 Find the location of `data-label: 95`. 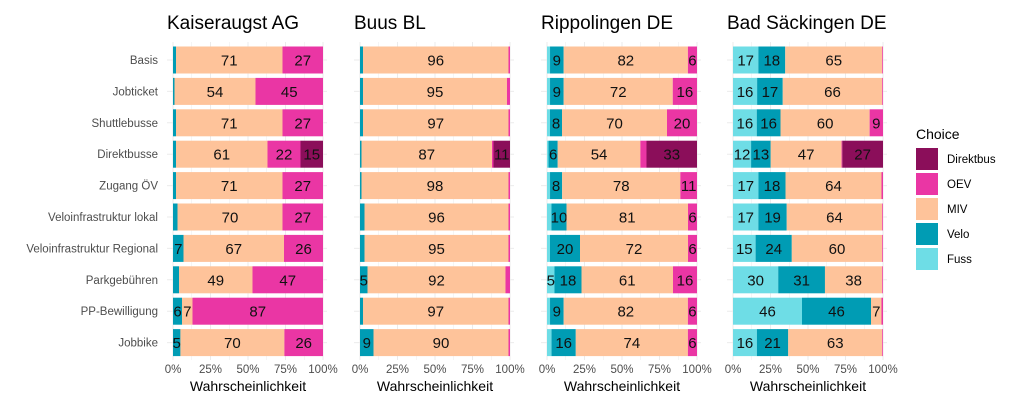

data-label: 95 is located at coordinates (436, 249).